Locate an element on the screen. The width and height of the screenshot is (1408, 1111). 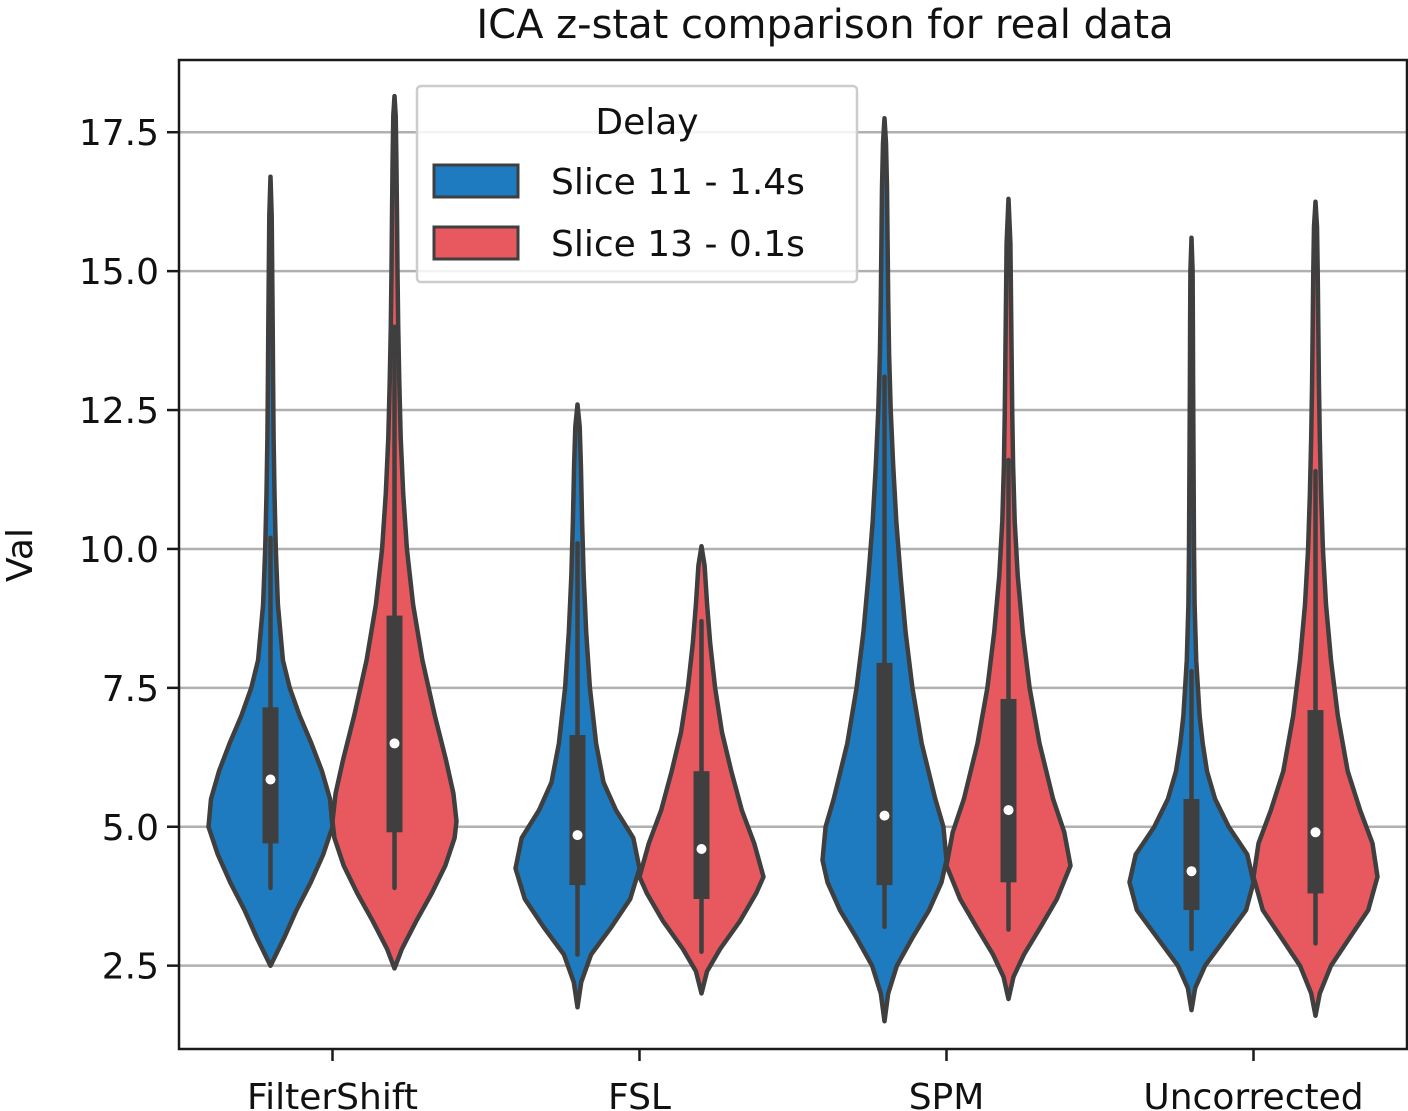
legend-title: Delay is located at coordinates (646, 122).